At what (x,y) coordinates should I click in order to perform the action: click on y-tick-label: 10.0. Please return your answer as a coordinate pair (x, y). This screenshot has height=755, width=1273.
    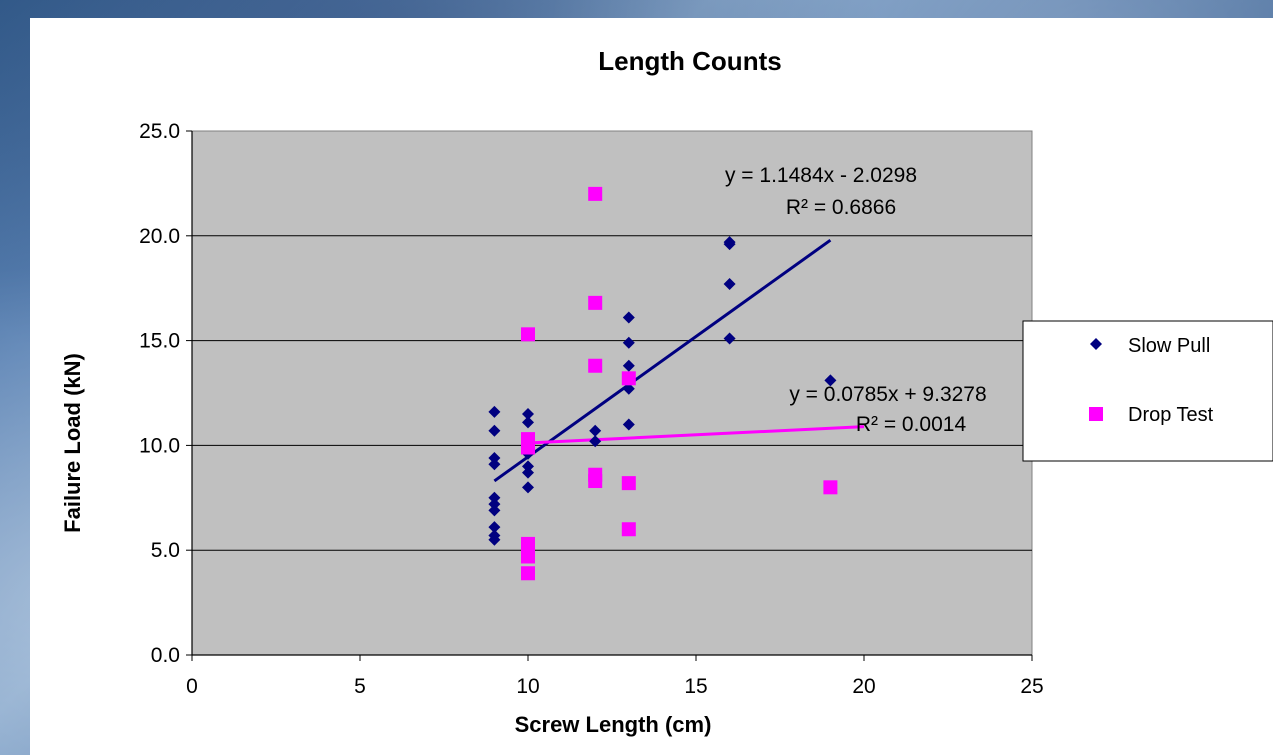
    Looking at the image, I should click on (159, 445).